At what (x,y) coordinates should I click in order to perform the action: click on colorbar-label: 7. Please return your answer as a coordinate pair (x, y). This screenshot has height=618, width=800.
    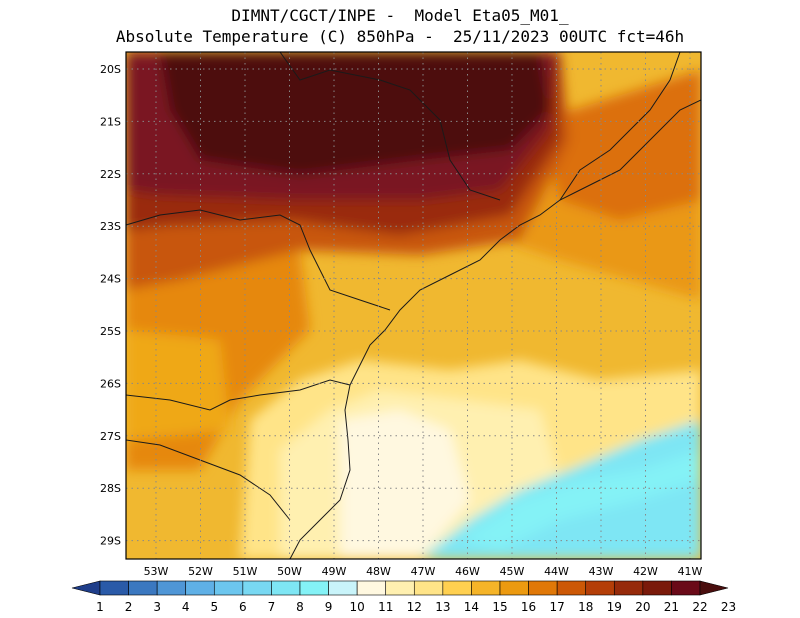
    Looking at the image, I should click on (272, 607).